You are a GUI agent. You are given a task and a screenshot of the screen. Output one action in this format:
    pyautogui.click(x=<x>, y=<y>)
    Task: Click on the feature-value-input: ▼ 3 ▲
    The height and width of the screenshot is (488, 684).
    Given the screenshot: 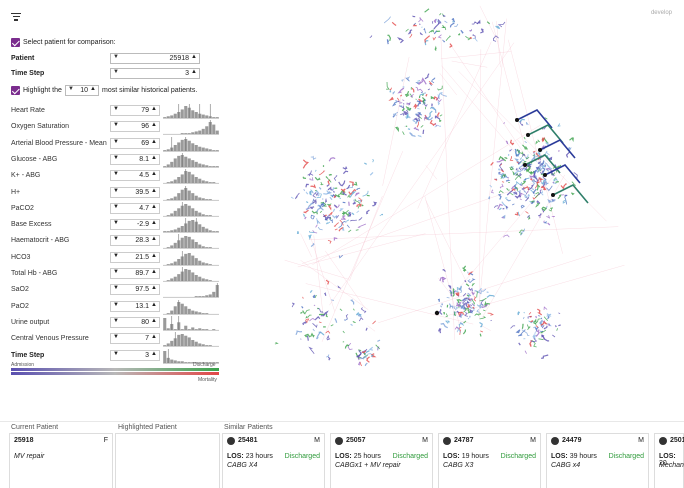 What is the action you would take?
    pyautogui.click(x=135, y=355)
    